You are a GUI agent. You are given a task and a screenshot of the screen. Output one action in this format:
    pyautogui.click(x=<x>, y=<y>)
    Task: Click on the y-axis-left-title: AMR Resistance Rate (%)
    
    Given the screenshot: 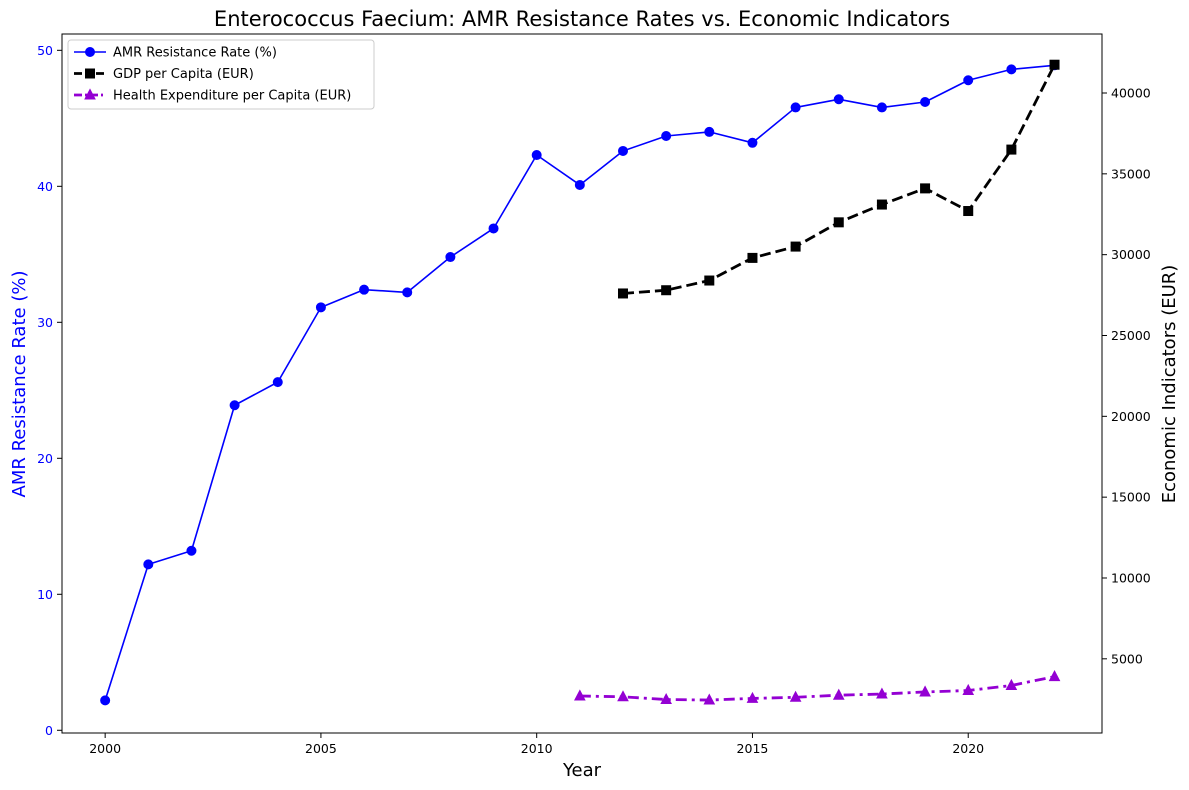 What is the action you would take?
    pyautogui.click(x=19, y=384)
    